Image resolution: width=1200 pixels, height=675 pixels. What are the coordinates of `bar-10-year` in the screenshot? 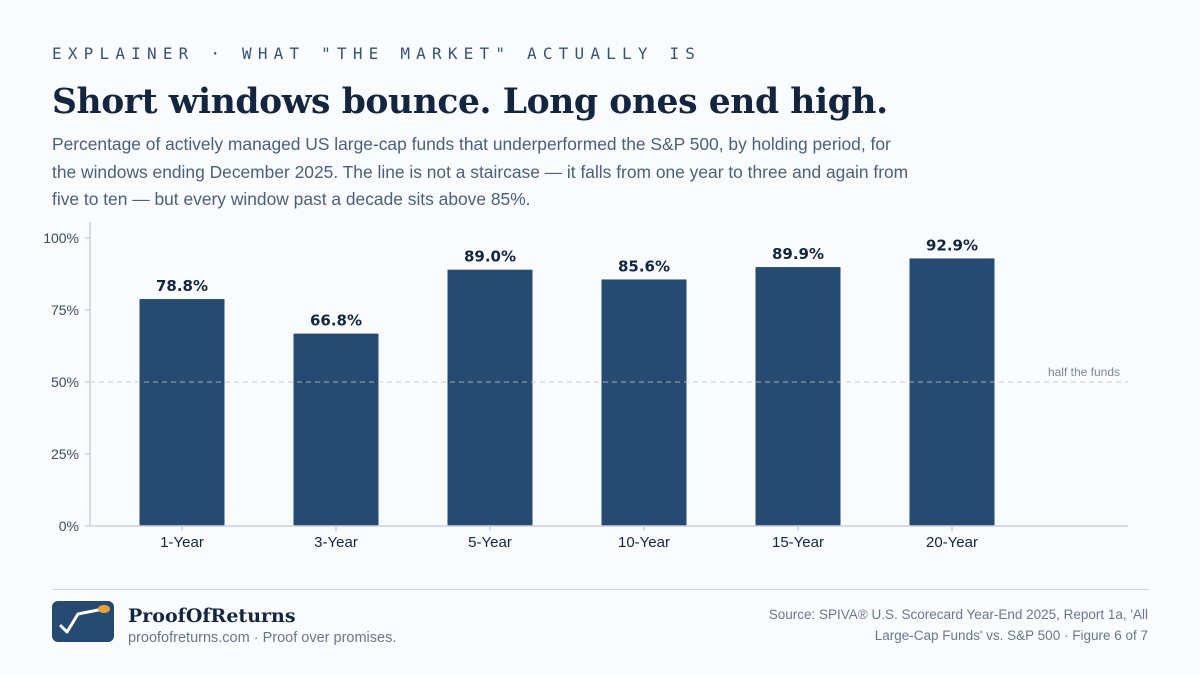 It's located at (644, 402).